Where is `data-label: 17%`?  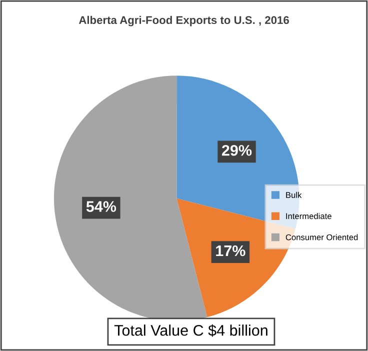 data-label: 17% is located at coordinates (231, 250).